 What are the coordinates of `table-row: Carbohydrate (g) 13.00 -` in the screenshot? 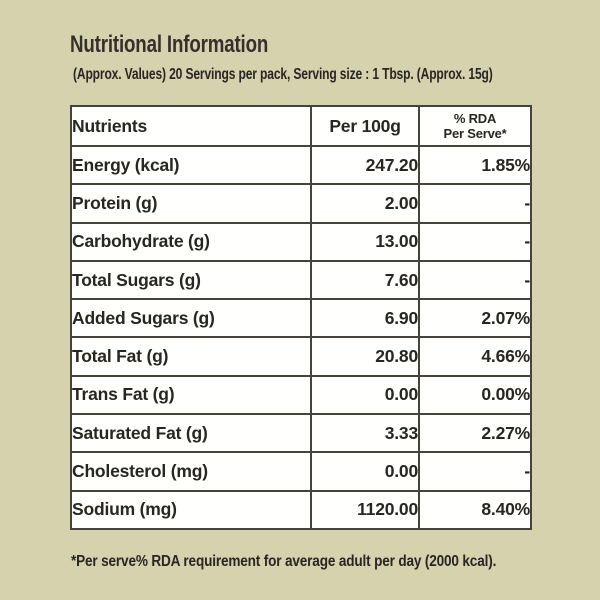 It's located at (301, 241).